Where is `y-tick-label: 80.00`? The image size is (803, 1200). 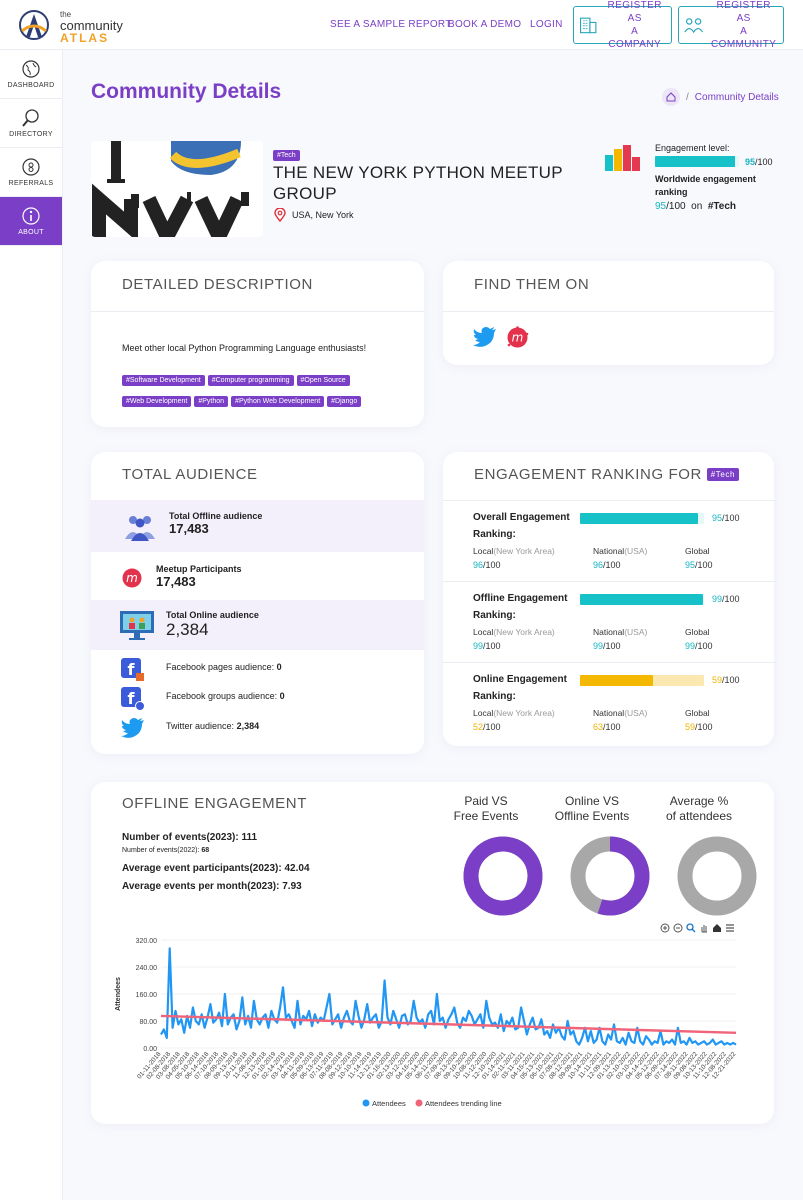 y-tick-label: 80.00 is located at coordinates (148, 1022).